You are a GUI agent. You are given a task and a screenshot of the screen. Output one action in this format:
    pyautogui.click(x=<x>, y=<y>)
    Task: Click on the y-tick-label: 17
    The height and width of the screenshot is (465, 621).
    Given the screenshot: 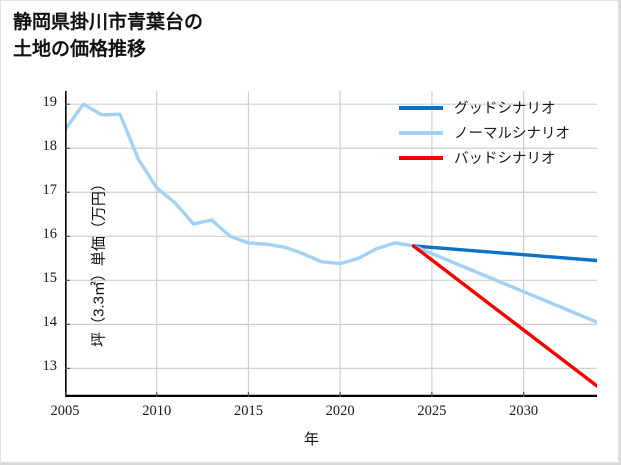 What is the action you would take?
    pyautogui.click(x=50, y=190)
    